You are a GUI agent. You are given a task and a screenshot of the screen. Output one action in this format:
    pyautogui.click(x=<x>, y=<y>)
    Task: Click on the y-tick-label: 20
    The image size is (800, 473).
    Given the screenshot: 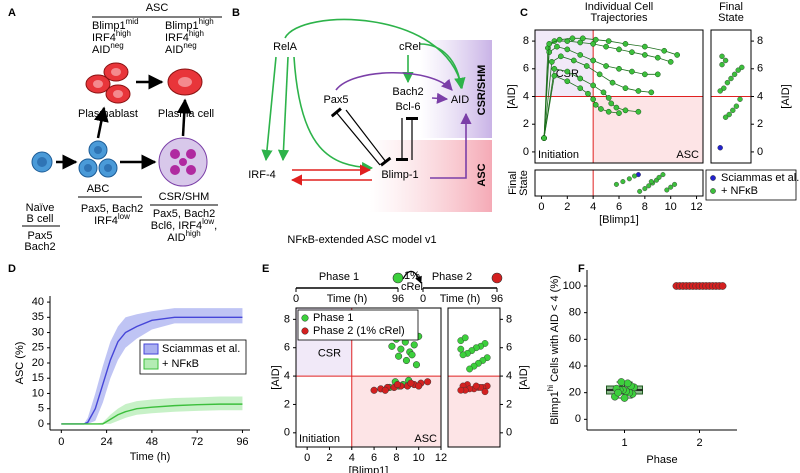 What is the action you would take?
    pyautogui.click(x=38, y=363)
    